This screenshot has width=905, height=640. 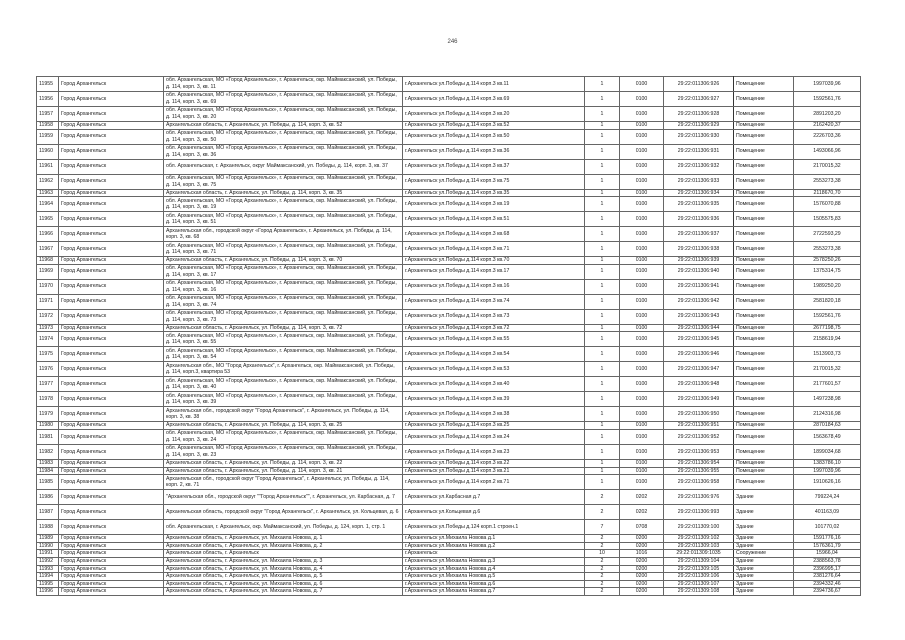 I want to click on row-number-cell: 11955, so click(x=47, y=84).